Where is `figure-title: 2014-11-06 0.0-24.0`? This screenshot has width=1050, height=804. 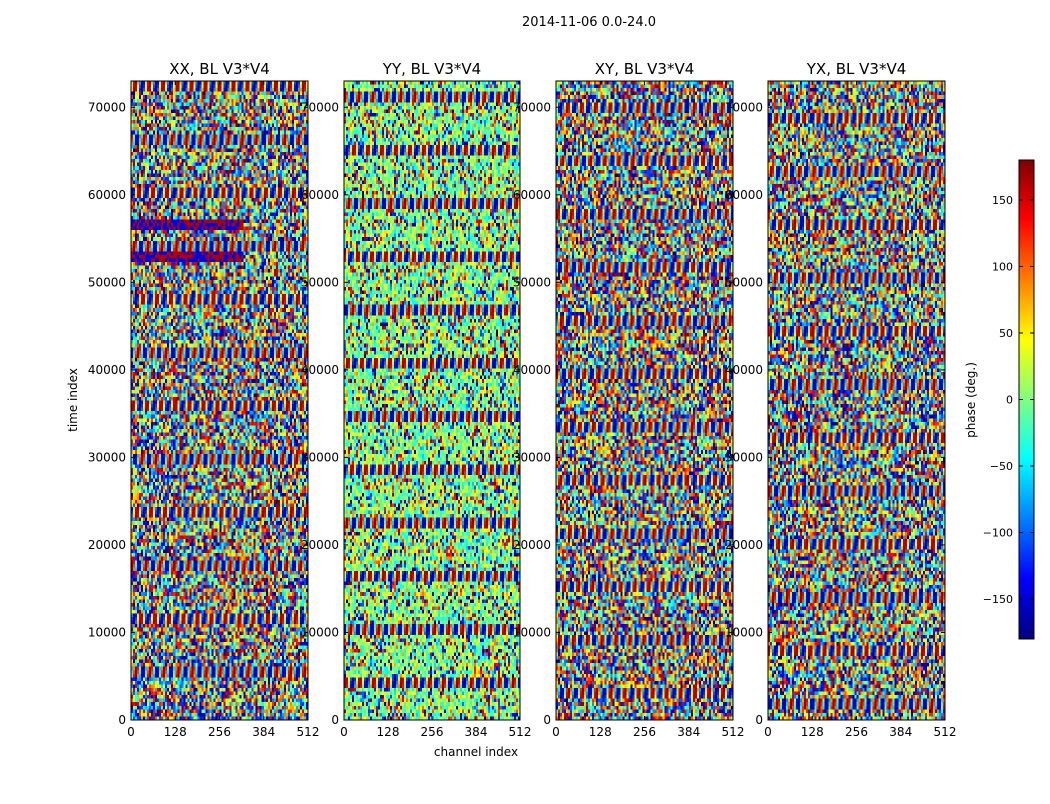 figure-title: 2014-11-06 0.0-24.0 is located at coordinates (589, 22).